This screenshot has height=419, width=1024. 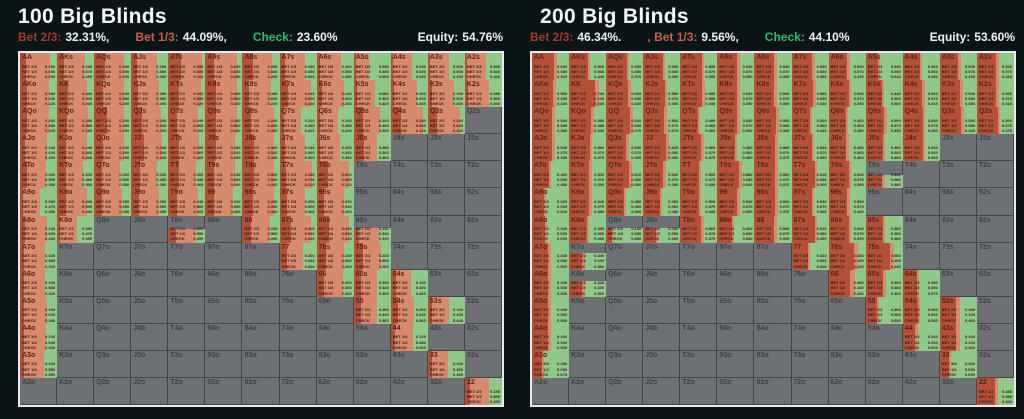 What do you see at coordinates (483, 310) in the screenshot?
I see `hand-cell-52s: 52s` at bounding box center [483, 310].